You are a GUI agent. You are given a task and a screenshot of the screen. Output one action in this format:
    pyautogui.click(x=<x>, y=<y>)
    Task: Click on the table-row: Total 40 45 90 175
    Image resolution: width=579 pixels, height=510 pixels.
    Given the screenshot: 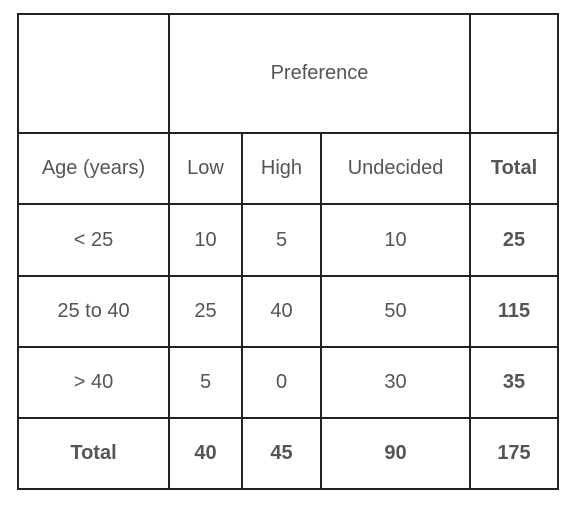 What is the action you would take?
    pyautogui.click(x=288, y=453)
    